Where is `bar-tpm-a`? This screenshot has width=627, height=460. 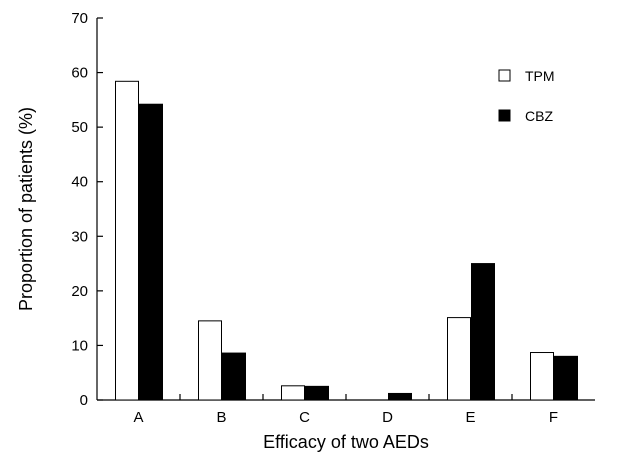 bar-tpm-a is located at coordinates (127, 240).